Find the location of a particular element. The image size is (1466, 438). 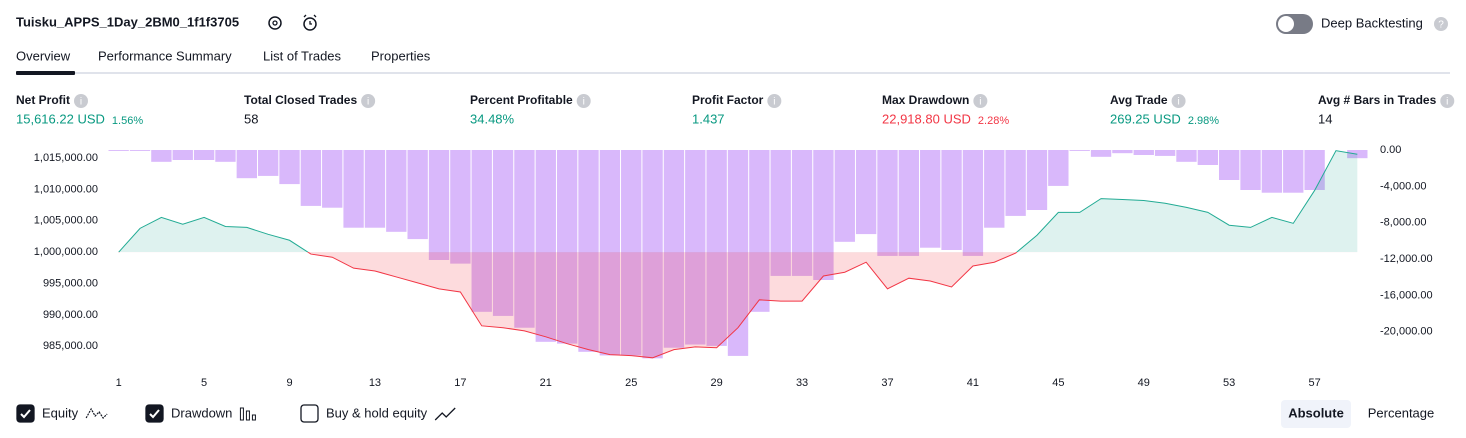

x-tick-label: 57 is located at coordinates (1314, 383).